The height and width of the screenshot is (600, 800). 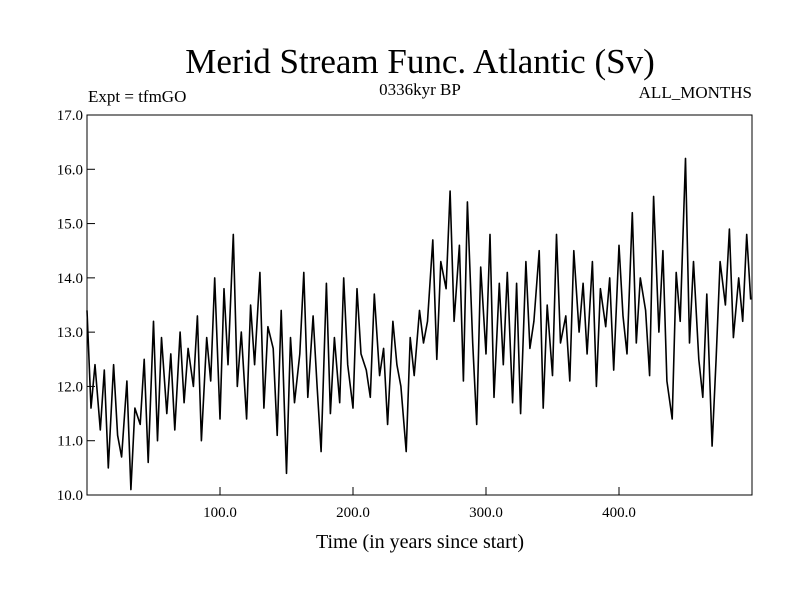 What do you see at coordinates (420, 542) in the screenshot?
I see `x-axis-label: Time (in years since start)` at bounding box center [420, 542].